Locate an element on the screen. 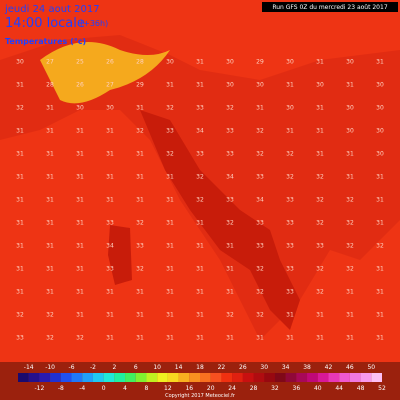 The height and width of the screenshot is (400, 400). temperature-label: 26 is located at coordinates (80, 85).